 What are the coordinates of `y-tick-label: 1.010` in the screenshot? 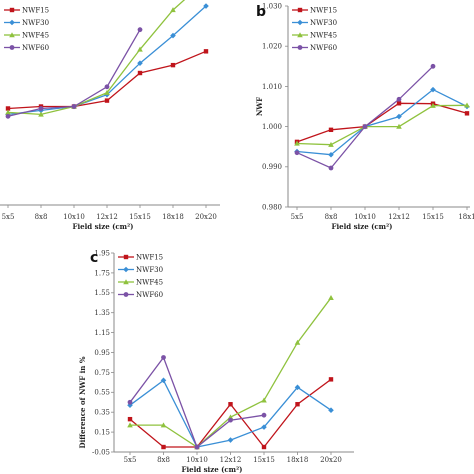 It's located at (272, 87).